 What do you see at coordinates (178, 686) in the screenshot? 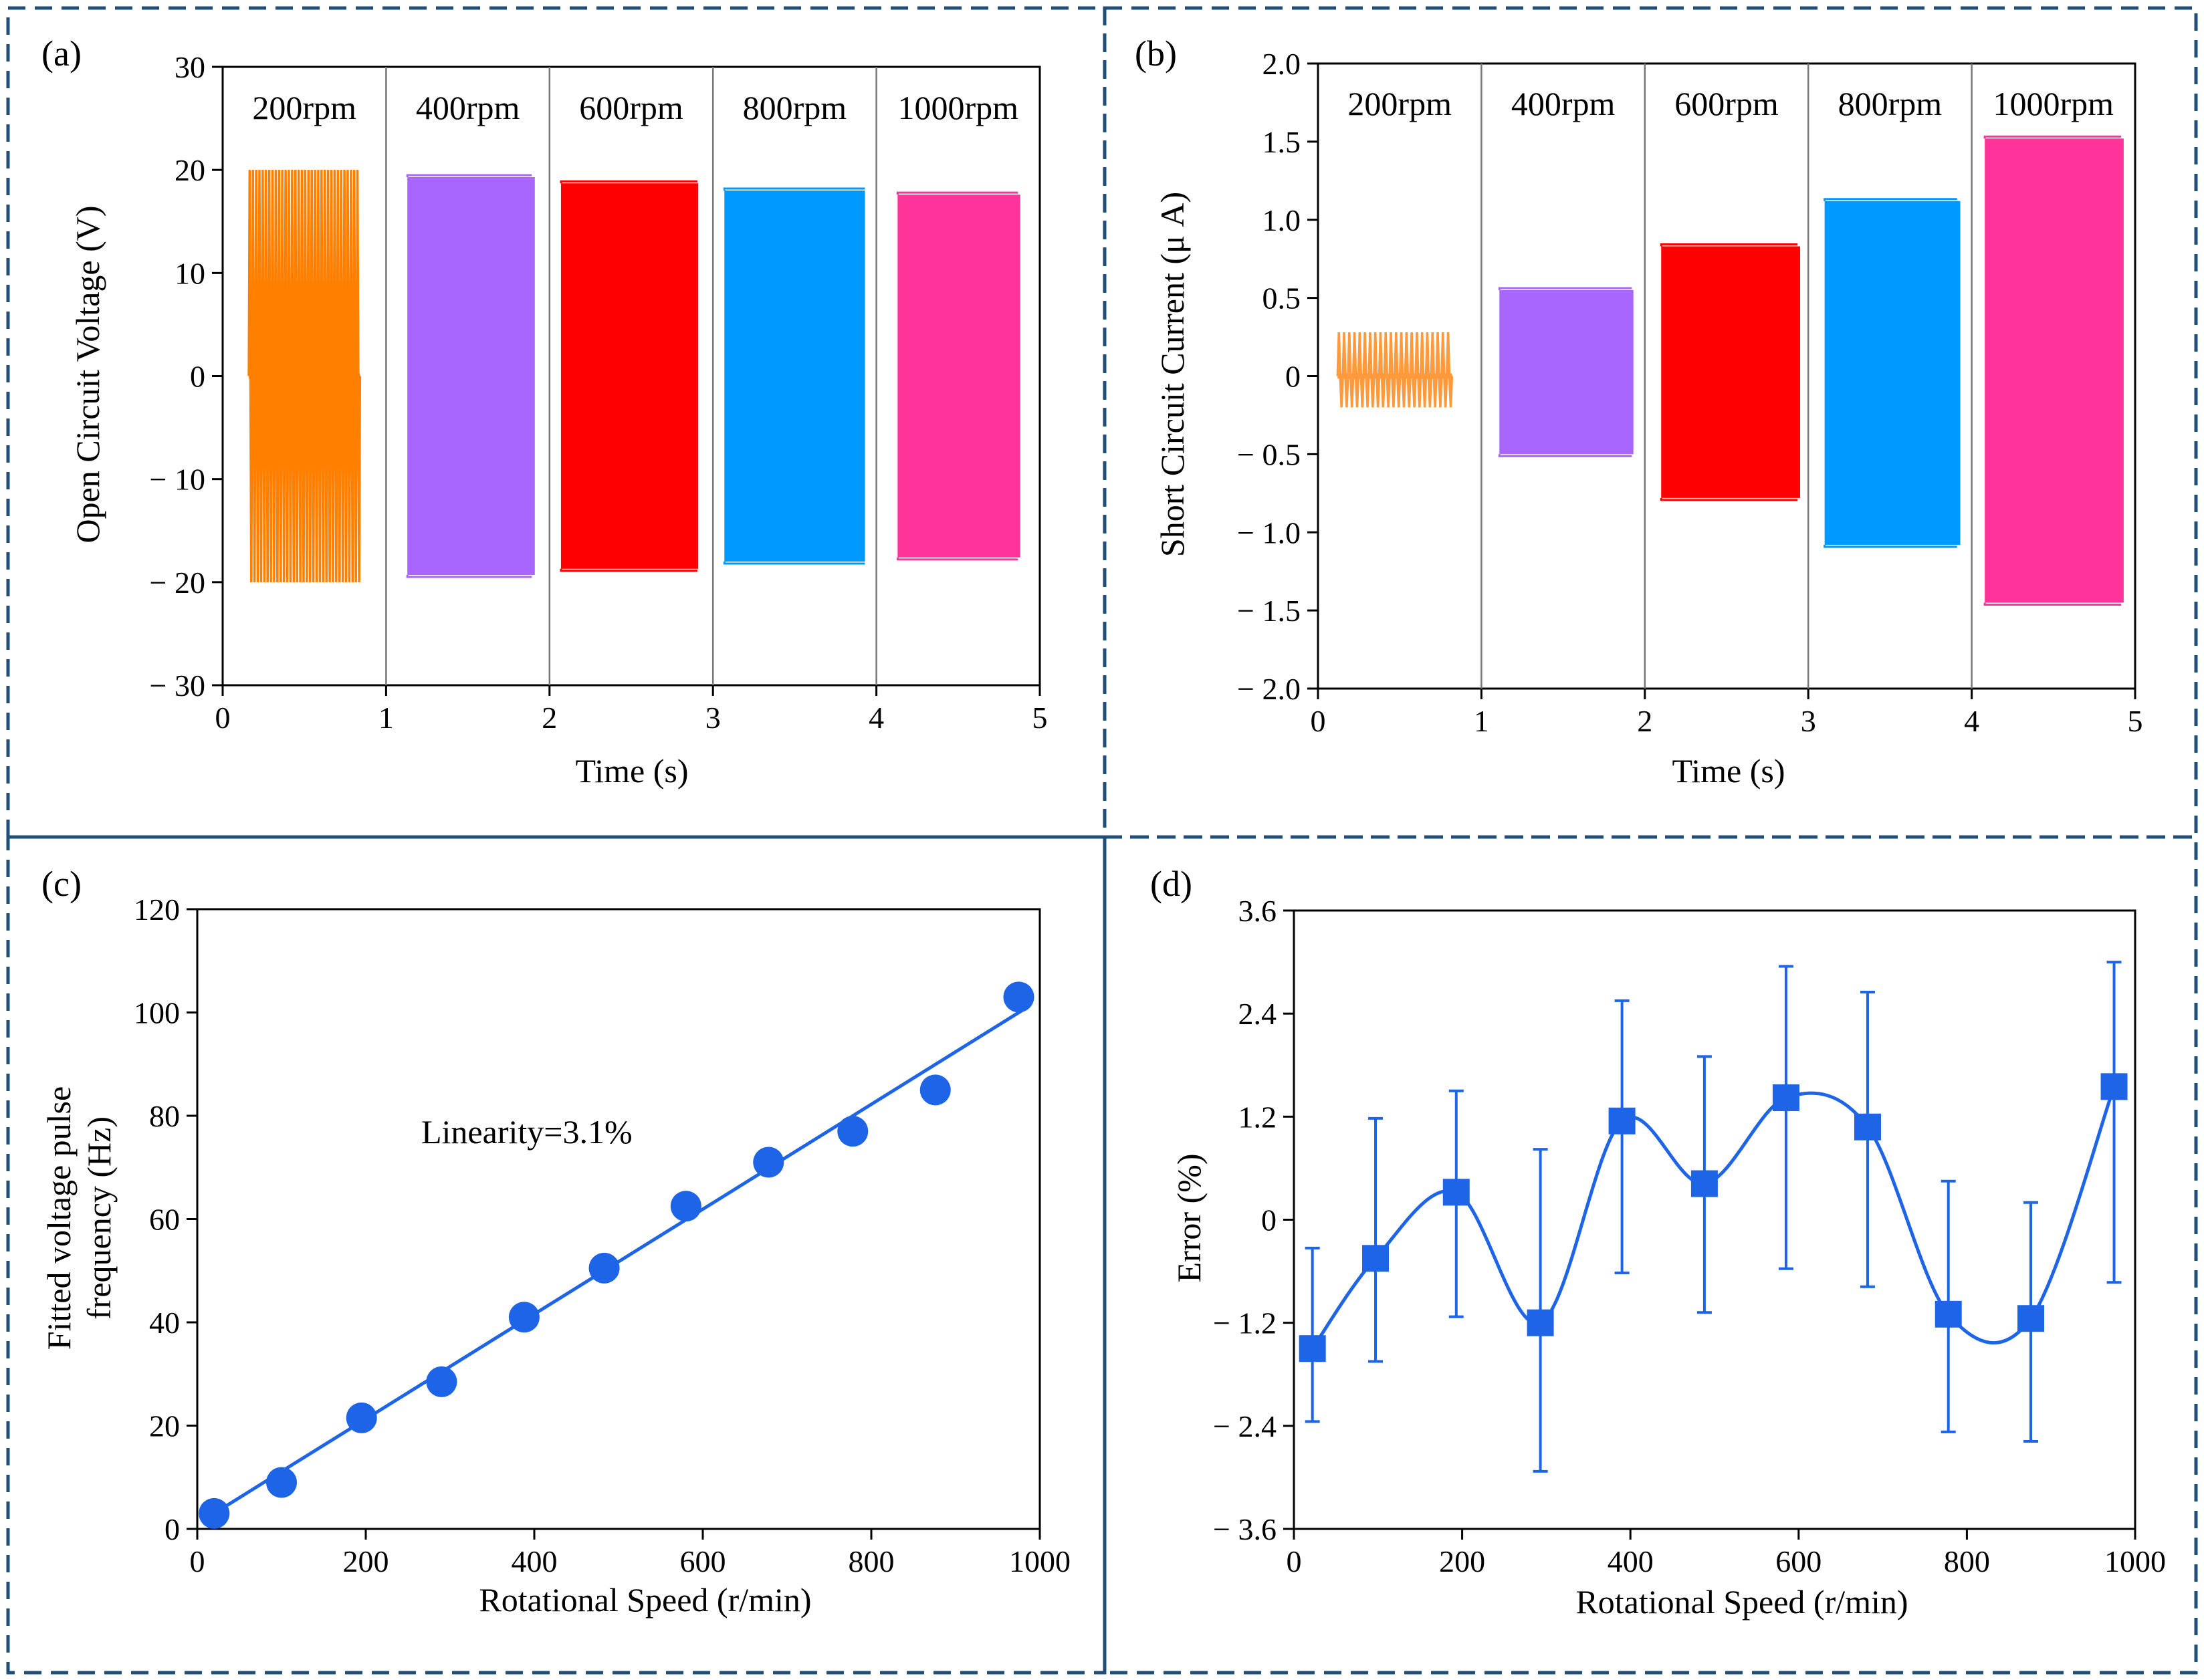
I see `y-tick-label-a-6: − 30` at bounding box center [178, 686].